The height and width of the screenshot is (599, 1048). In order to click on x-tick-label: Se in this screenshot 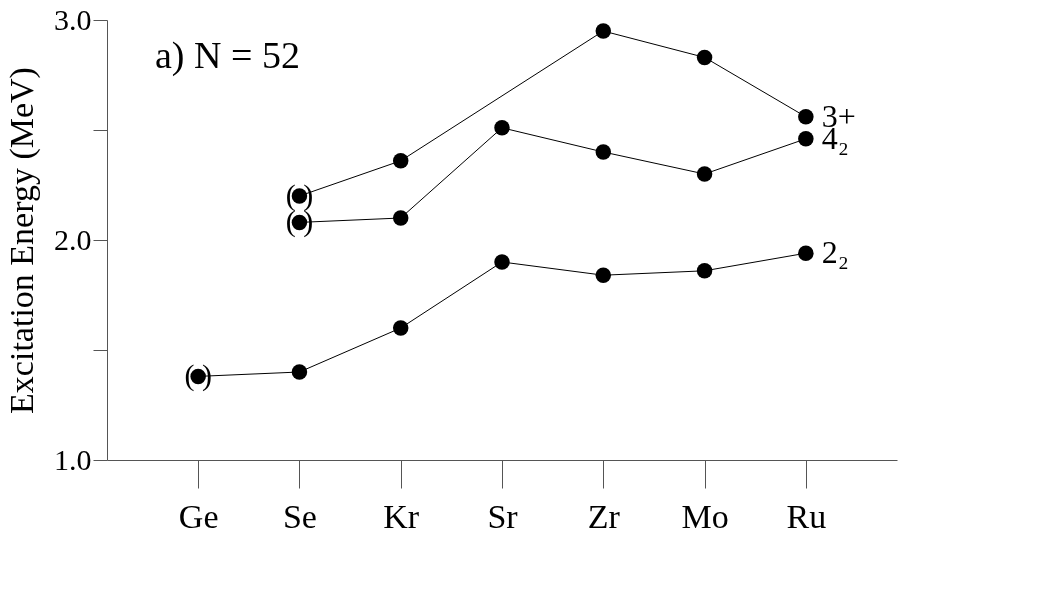, I will do `click(299, 516)`.